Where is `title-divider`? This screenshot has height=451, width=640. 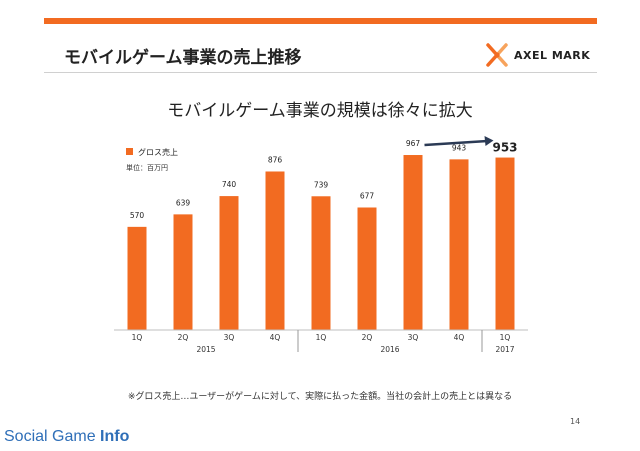 title-divider is located at coordinates (320, 72).